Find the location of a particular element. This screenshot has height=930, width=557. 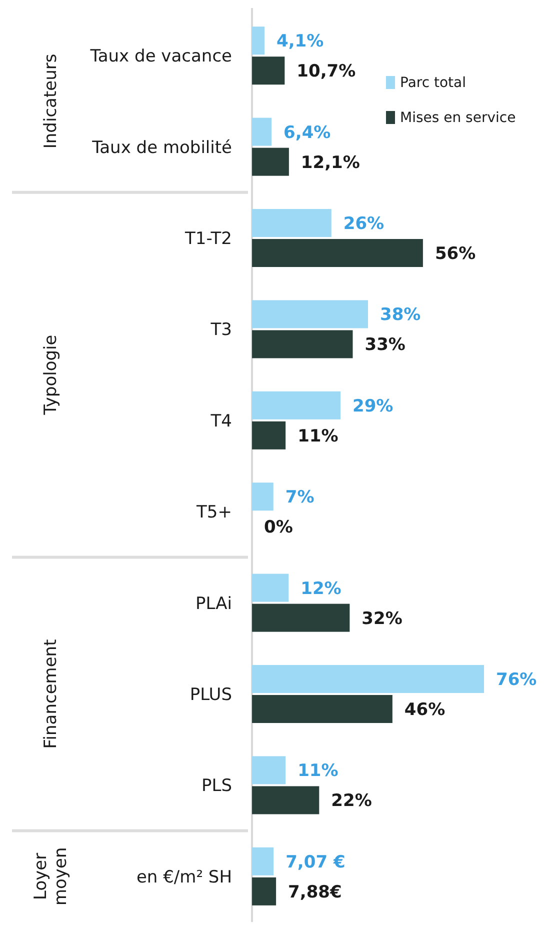

data-label: 12,1% is located at coordinates (330, 162).